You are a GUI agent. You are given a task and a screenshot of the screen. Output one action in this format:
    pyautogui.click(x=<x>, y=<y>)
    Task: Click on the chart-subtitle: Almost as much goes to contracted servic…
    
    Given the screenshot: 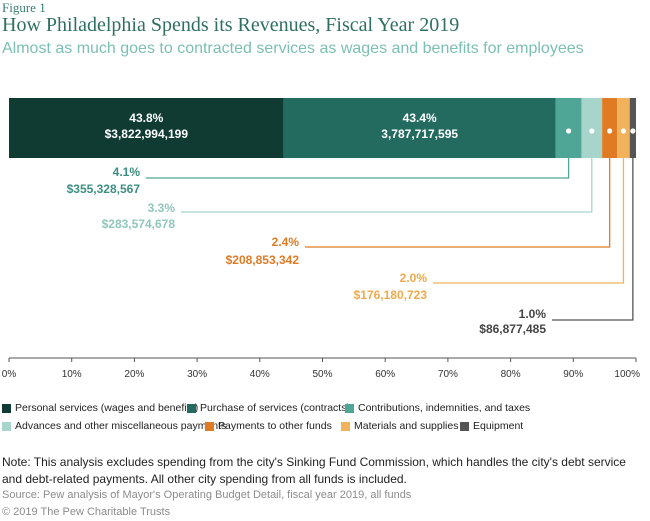 What is the action you would take?
    pyautogui.click(x=293, y=48)
    